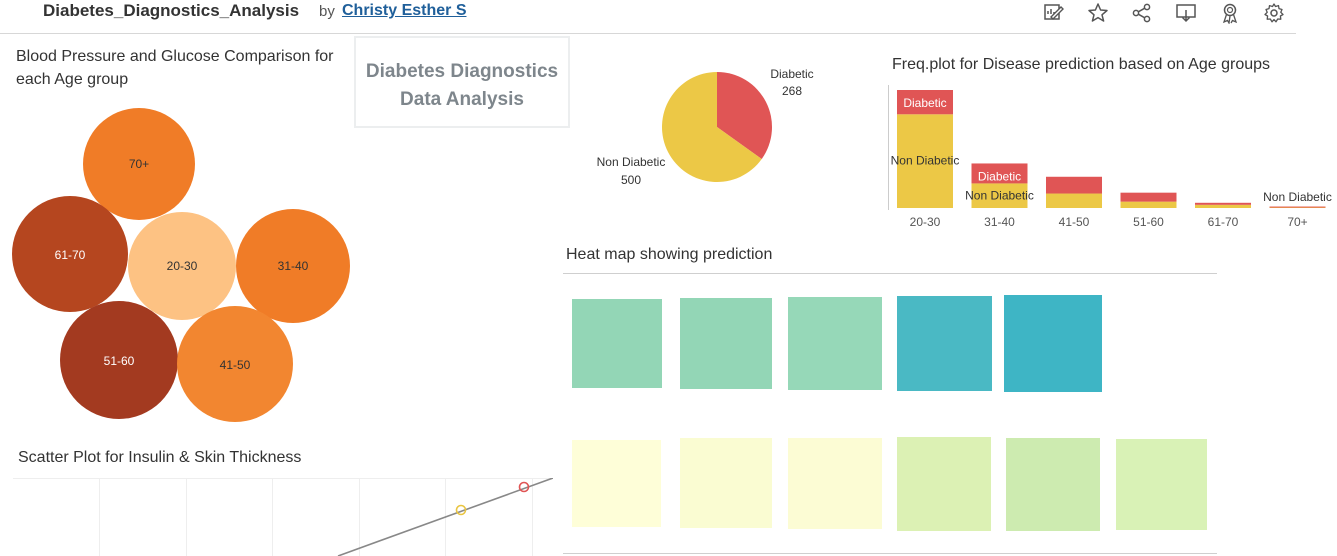 The height and width of the screenshot is (556, 1337). I want to click on bar-41-50-diabetic, so click(1074, 185).